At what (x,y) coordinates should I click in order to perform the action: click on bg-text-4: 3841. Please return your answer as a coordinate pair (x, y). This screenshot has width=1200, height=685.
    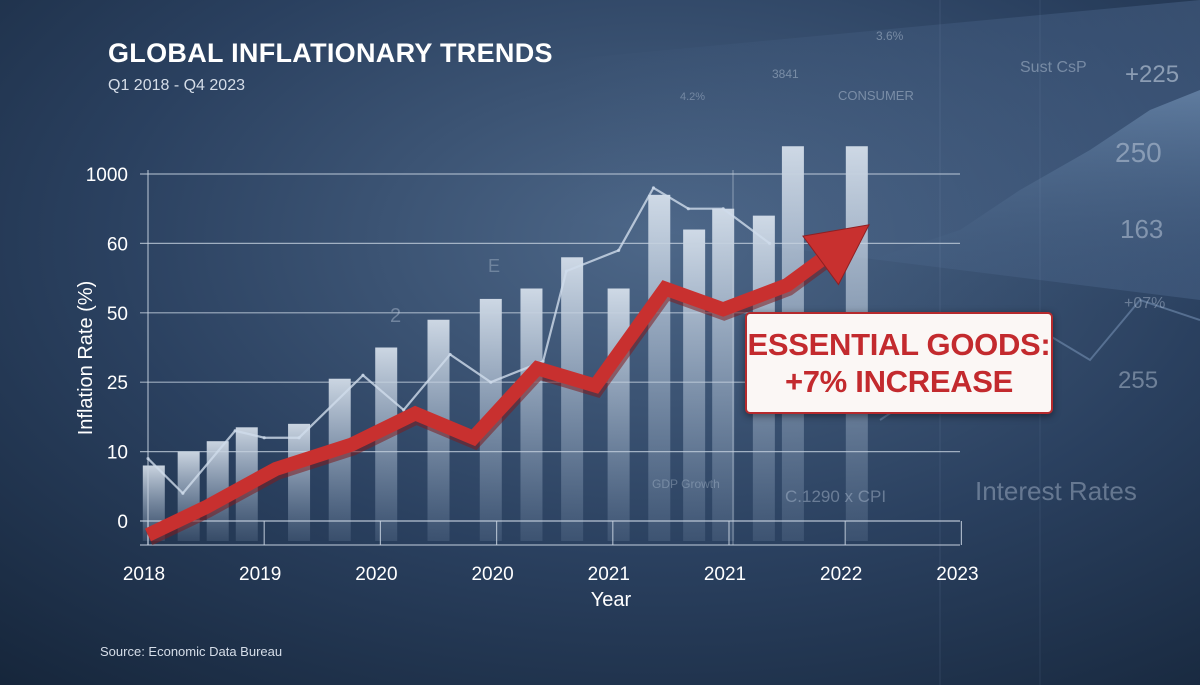
    Looking at the image, I should click on (785, 74).